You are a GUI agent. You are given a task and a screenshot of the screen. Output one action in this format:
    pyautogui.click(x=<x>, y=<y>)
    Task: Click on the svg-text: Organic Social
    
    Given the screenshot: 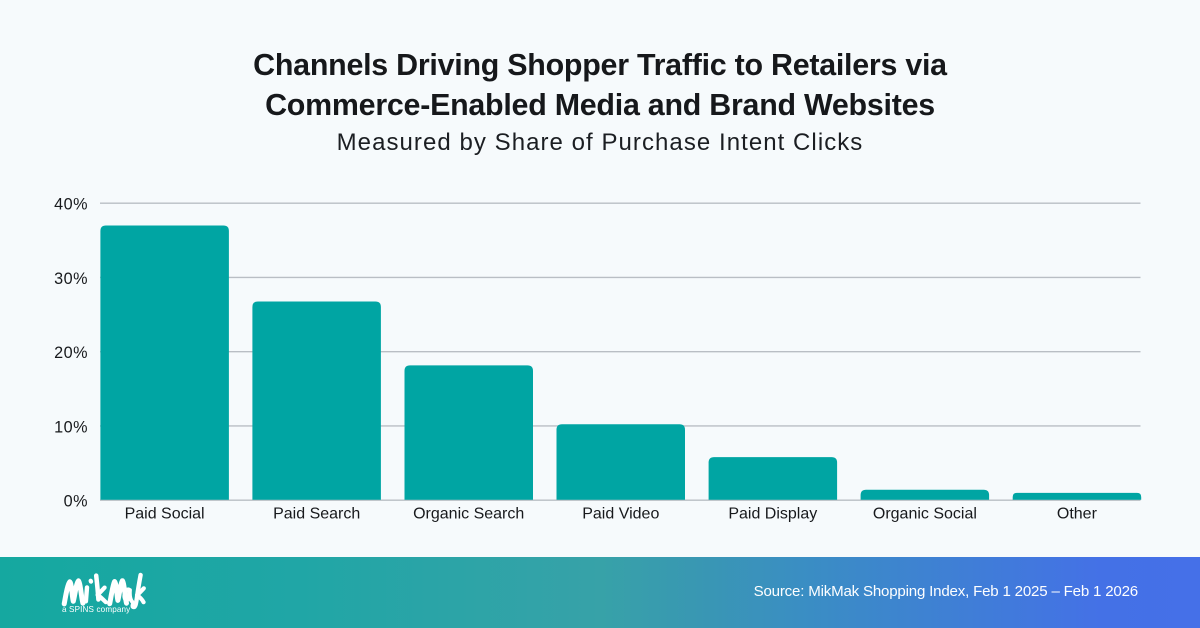 What is the action you would take?
    pyautogui.click(x=925, y=514)
    